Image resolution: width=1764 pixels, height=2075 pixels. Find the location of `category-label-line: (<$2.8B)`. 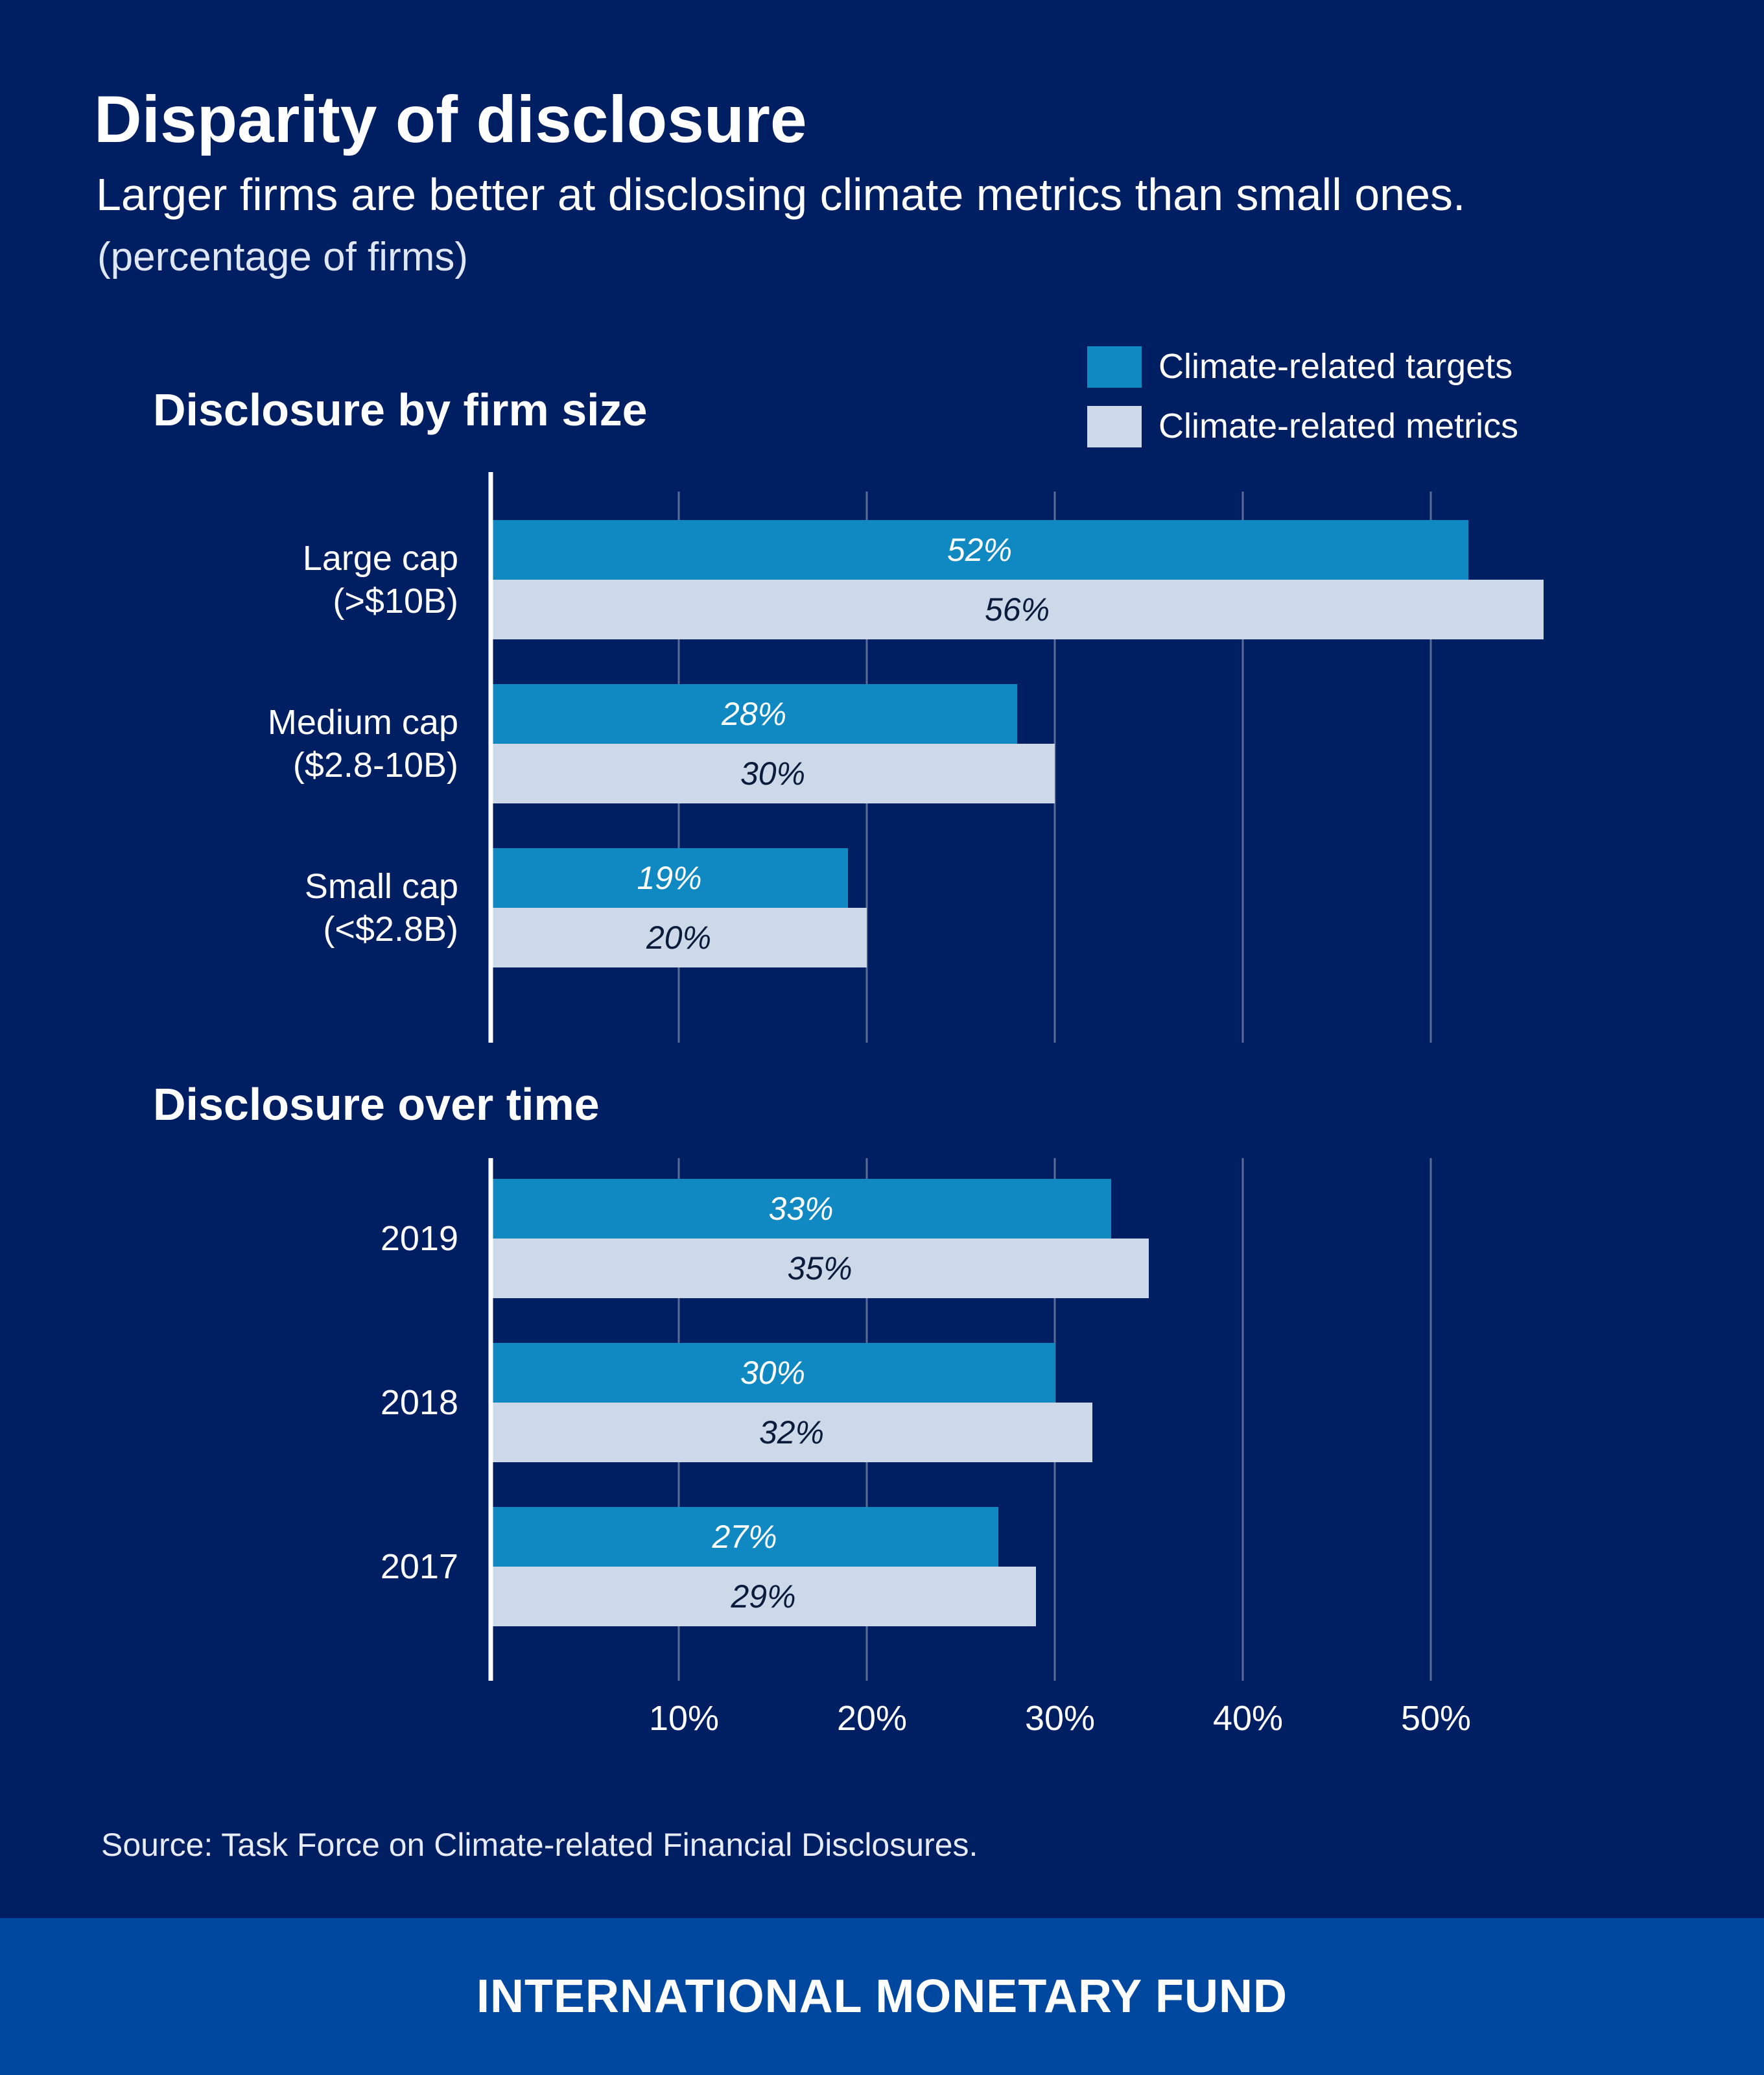

category-label-line: (<$2.8B) is located at coordinates (391, 929).